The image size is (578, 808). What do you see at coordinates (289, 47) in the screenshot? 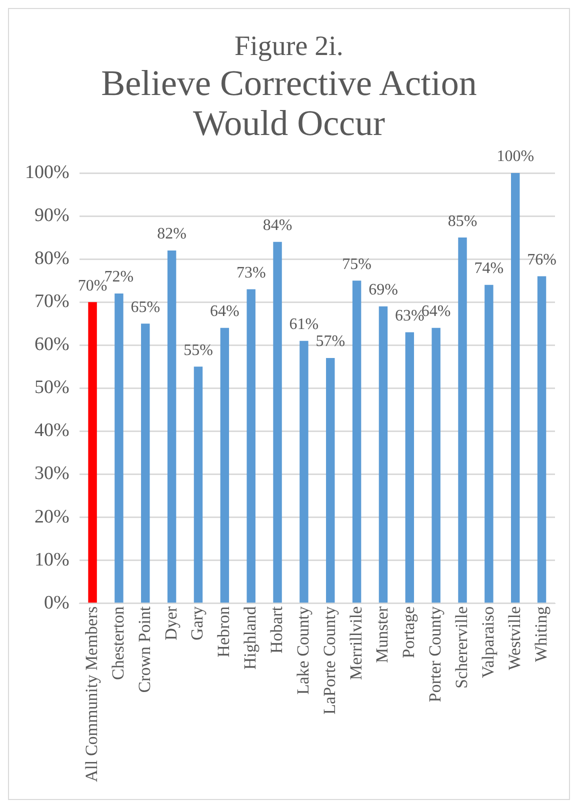
I see `chart-title: Figure 2i.` at bounding box center [289, 47].